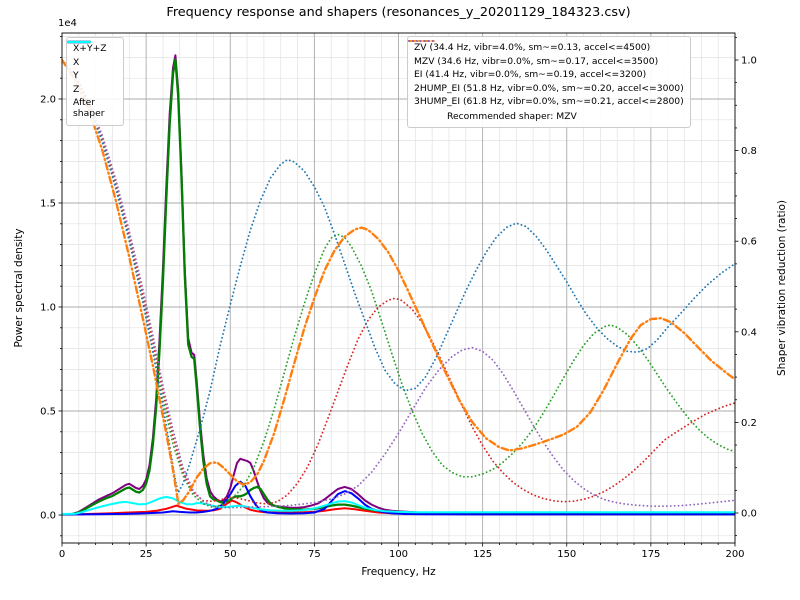 This screenshot has height=600, width=800. I want to click on series-after-shaper, so click(398, 505).